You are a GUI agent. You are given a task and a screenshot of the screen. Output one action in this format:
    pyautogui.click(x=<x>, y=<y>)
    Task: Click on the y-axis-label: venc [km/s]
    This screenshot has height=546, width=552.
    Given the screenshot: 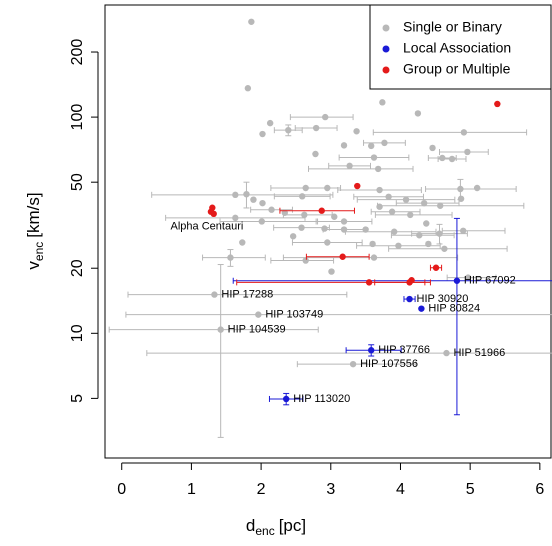 What is the action you would take?
    pyautogui.click(x=35, y=230)
    